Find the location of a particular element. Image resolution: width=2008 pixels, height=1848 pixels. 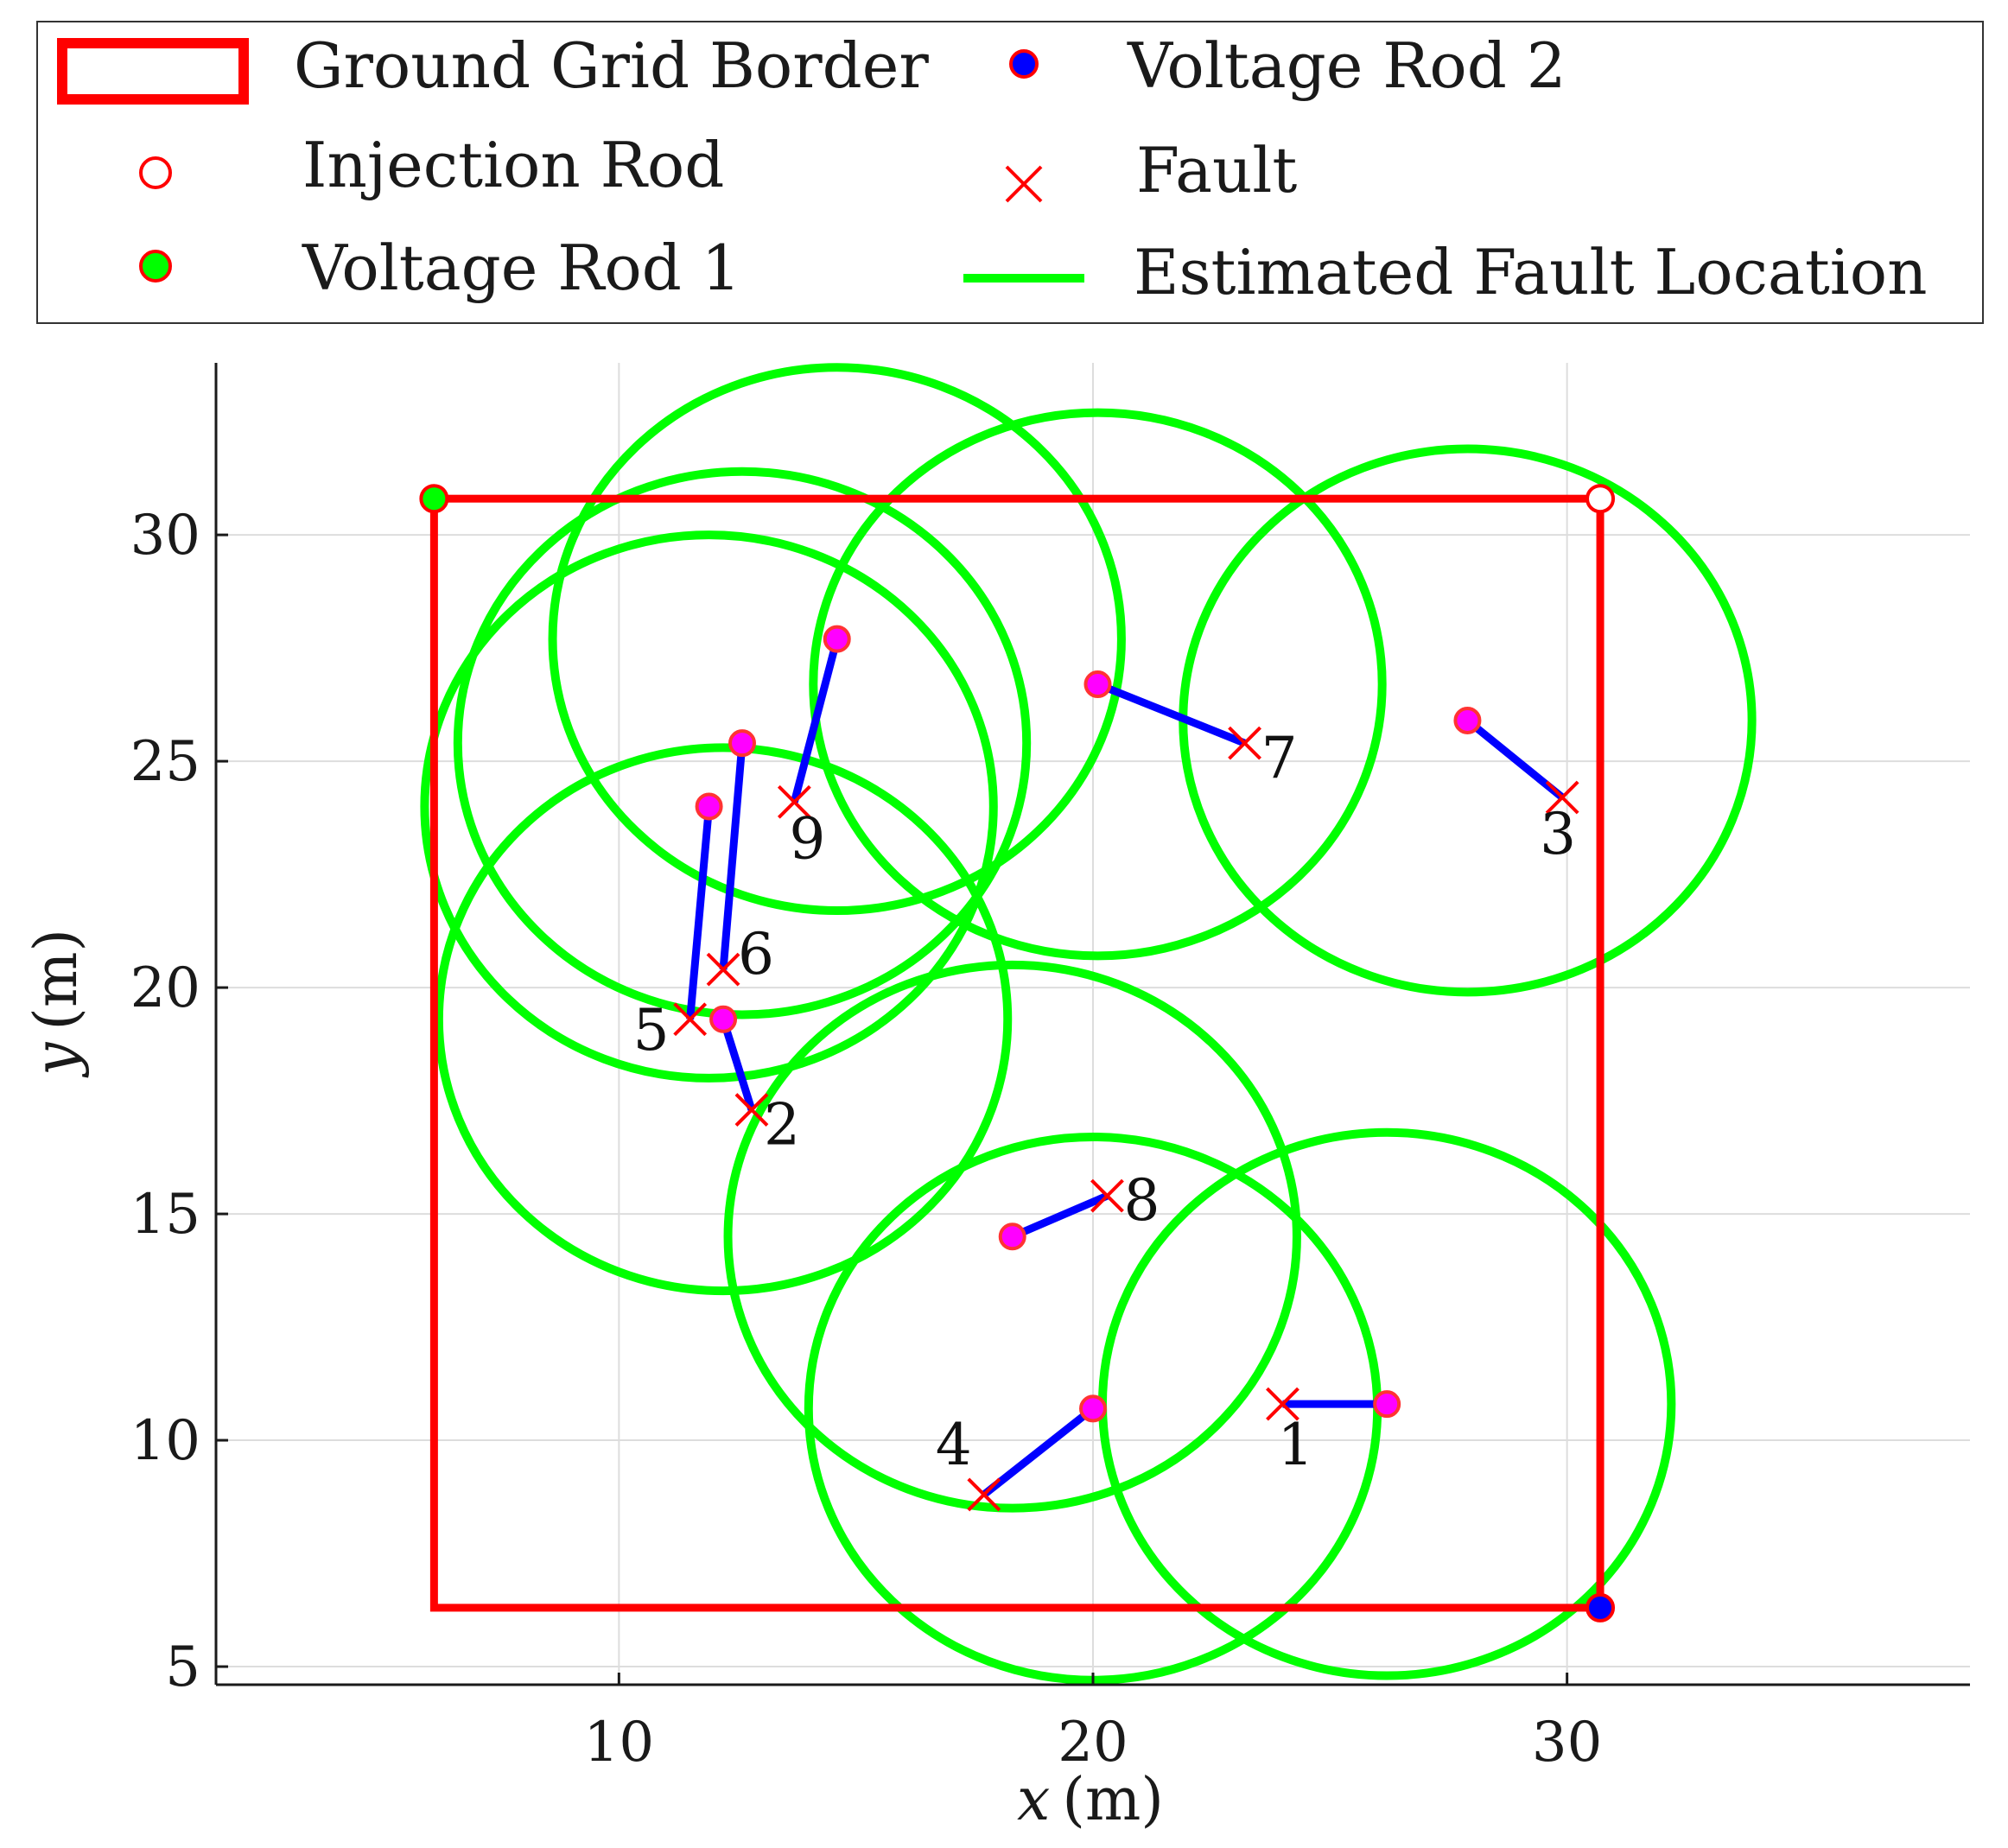

y-axis-variable: y is located at coordinates (56, 1059).